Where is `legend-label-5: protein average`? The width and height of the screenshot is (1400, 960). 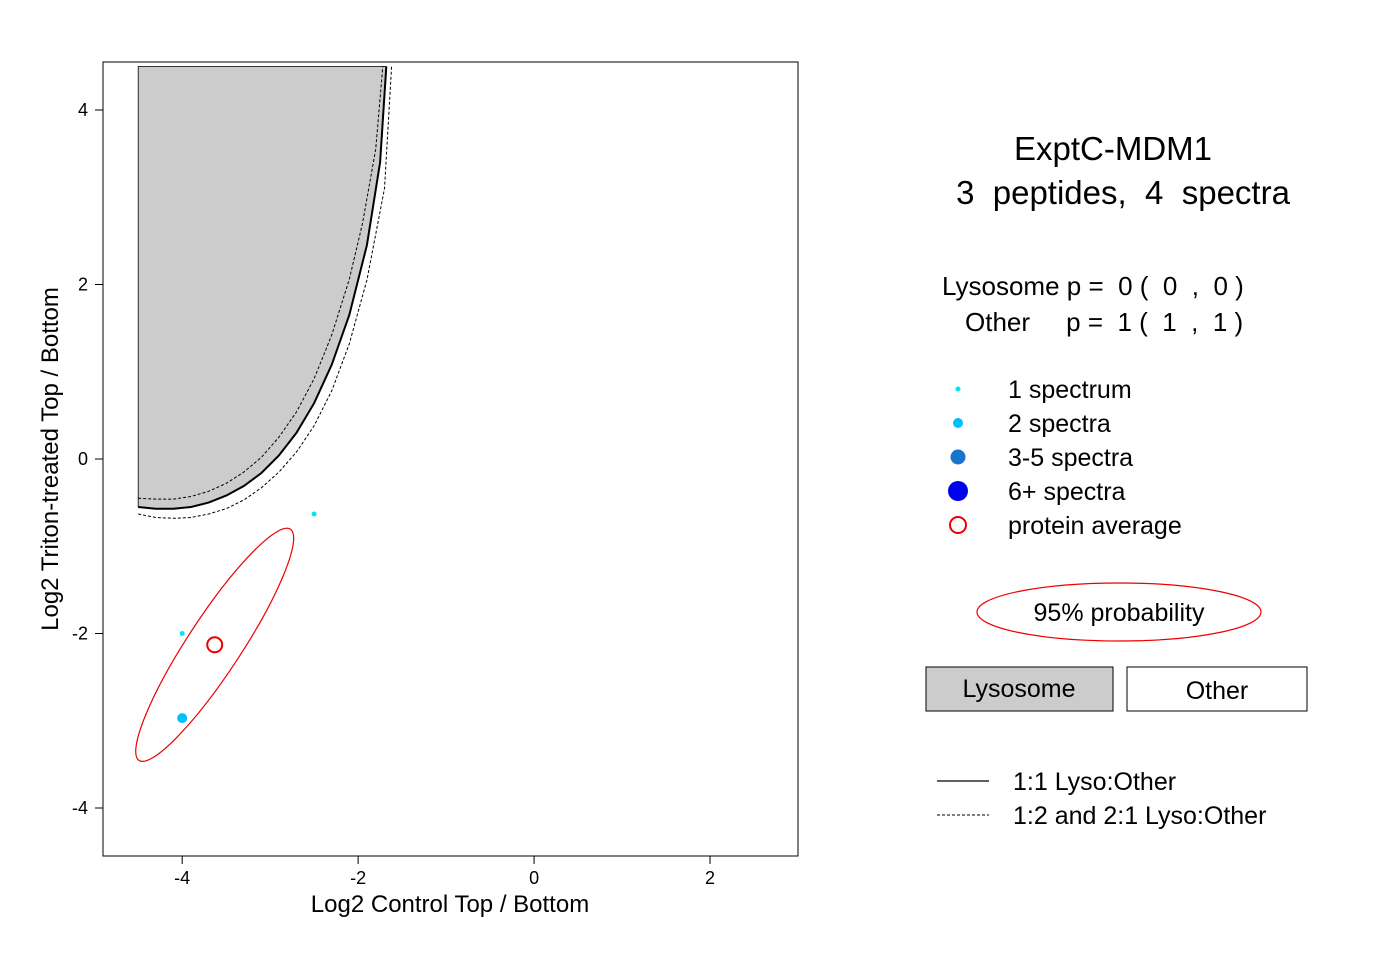 legend-label-5: protein average is located at coordinates (1095, 526).